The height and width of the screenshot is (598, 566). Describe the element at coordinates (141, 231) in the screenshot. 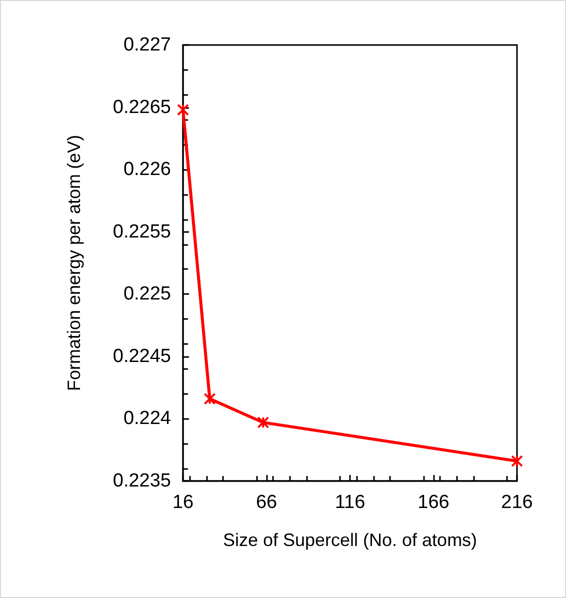

I see `y-tick-label: 0.2255` at that location.